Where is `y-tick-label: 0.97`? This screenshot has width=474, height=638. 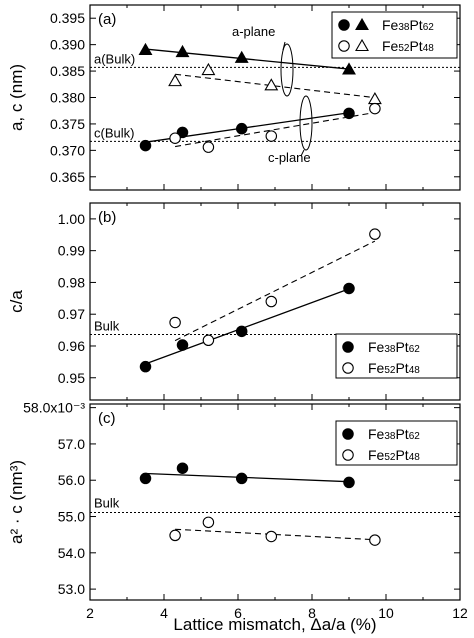 y-tick-label: 0.97 is located at coordinates (71, 314).